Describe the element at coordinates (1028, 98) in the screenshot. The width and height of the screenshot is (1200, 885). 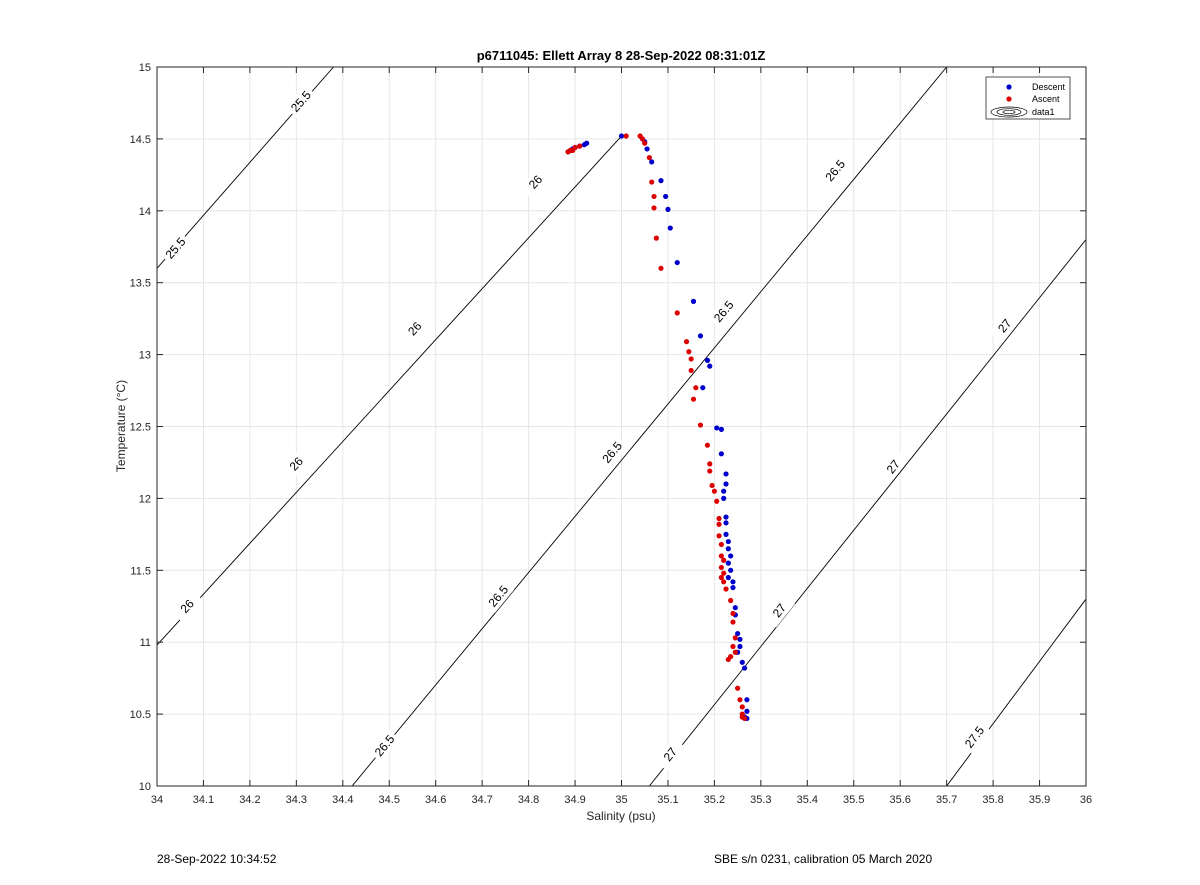
I see `chart-legend: Descent Ascent data1` at that location.